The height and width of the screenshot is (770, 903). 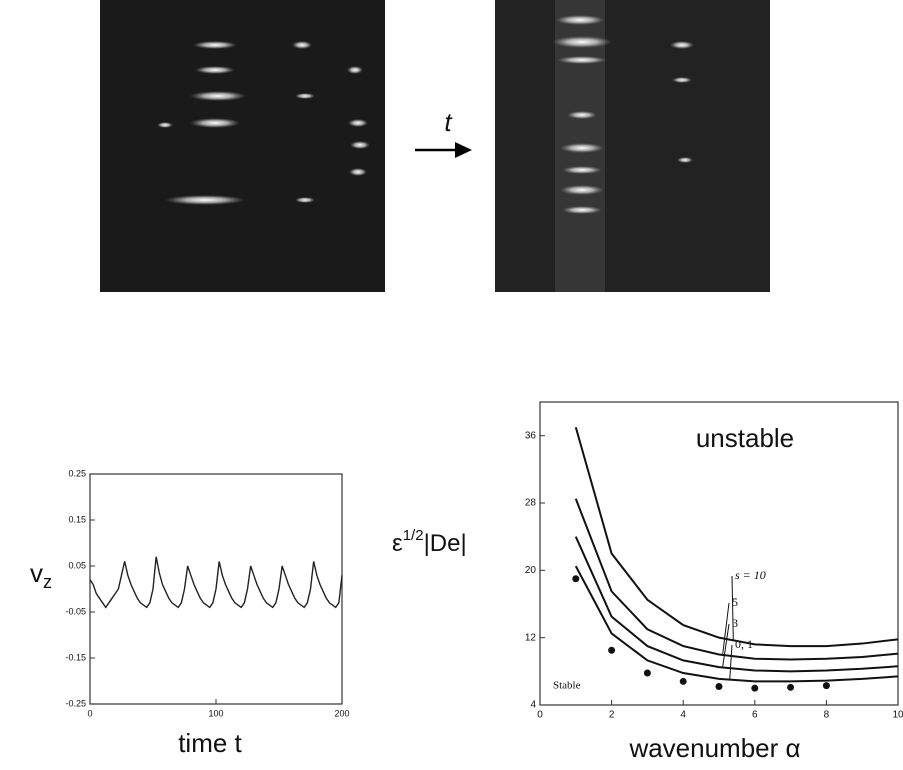 What do you see at coordinates (77, 565) in the screenshot?
I see `y-tick-label: 0.05` at bounding box center [77, 565].